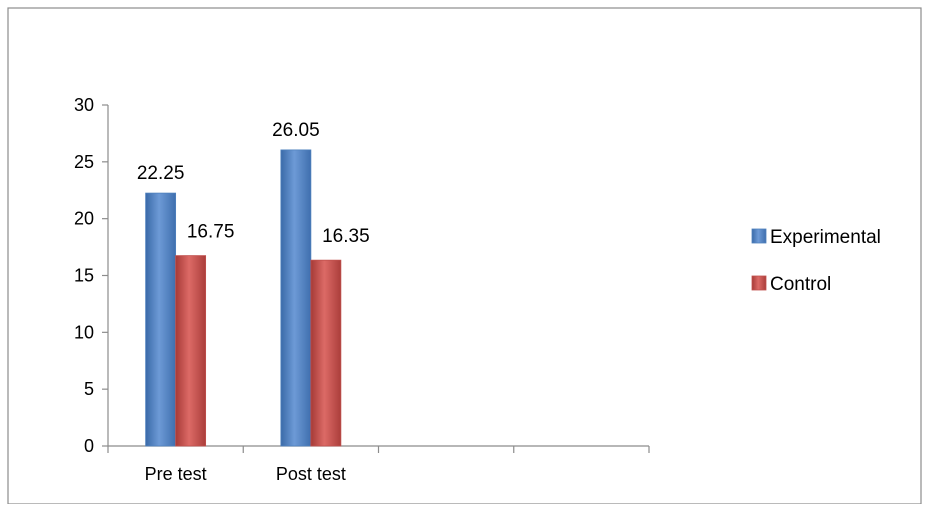 This screenshot has width=929, height=509. What do you see at coordinates (296, 130) in the screenshot?
I see `data-label: 26.05` at bounding box center [296, 130].